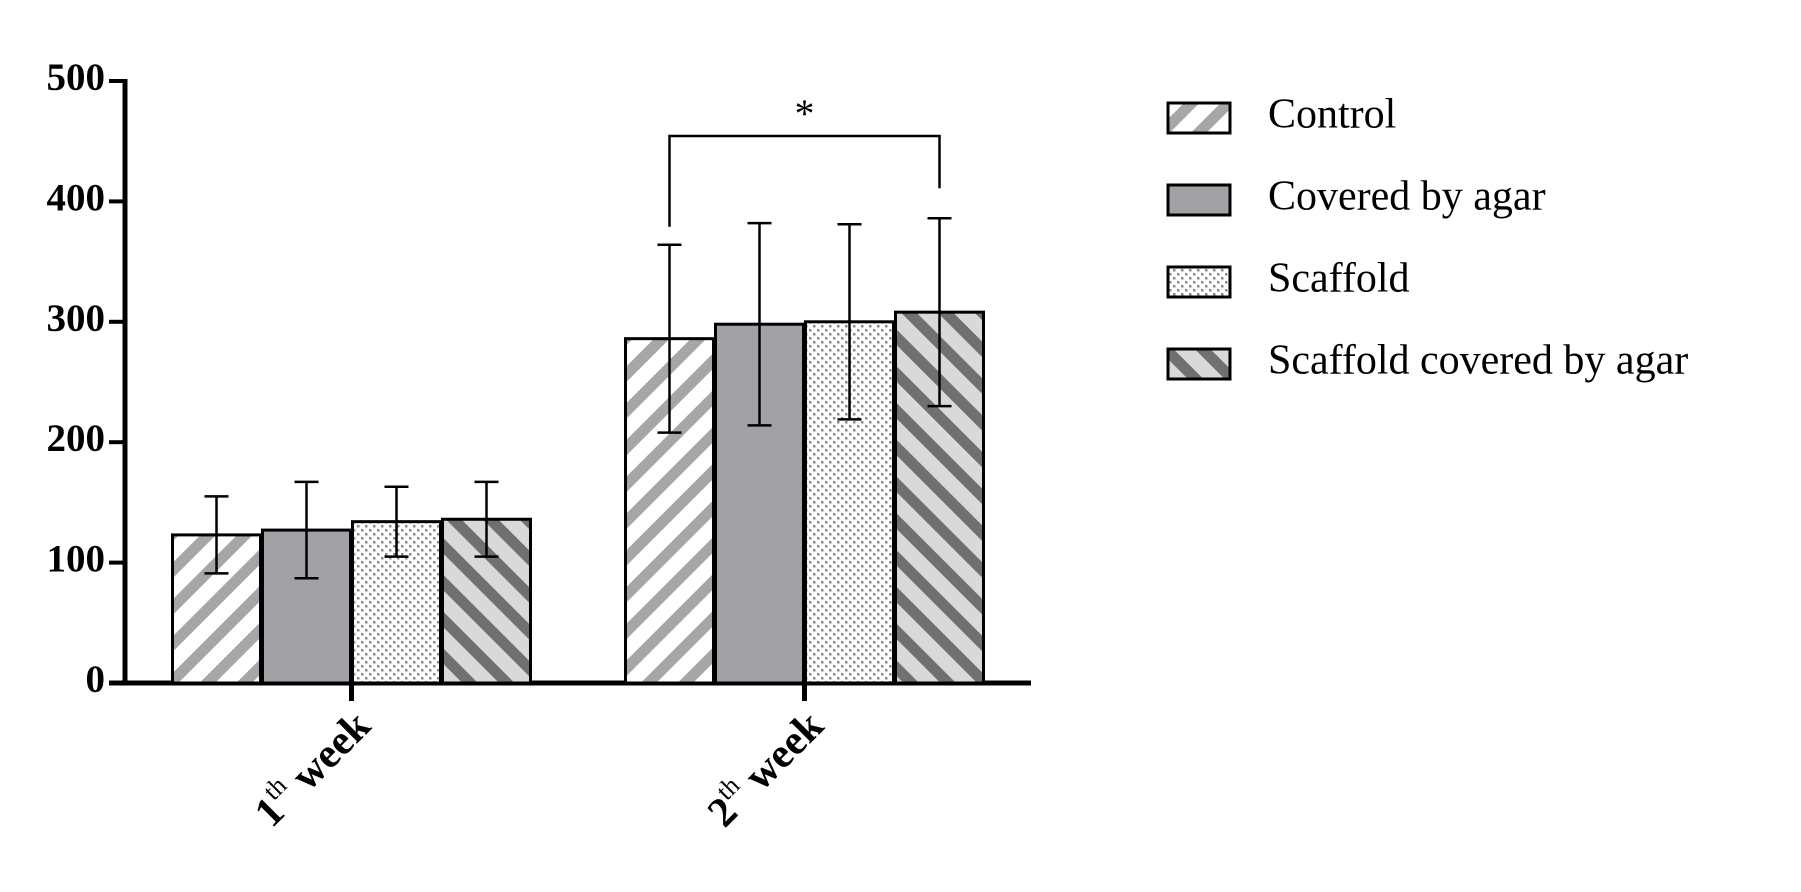 Image resolution: width=1801 pixels, height=892 pixels. Describe the element at coordinates (76, 438) in the screenshot. I see `y-tick-label: 200` at that location.